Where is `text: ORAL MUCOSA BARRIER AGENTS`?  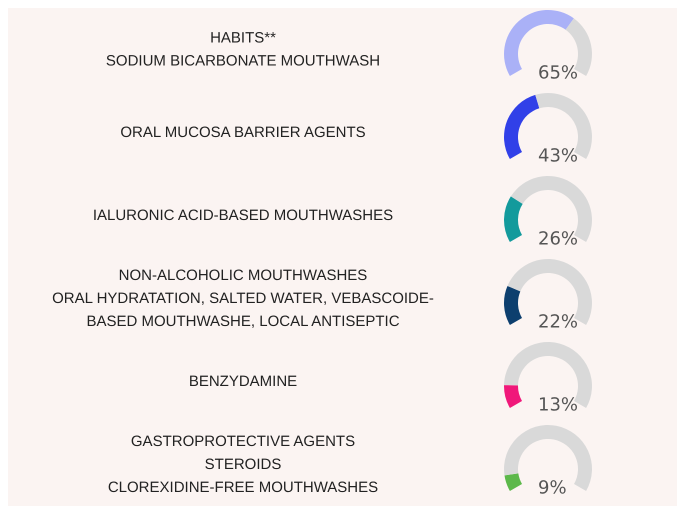
text: ORAL MUCOSA BARRIER AGENTS is located at coordinates (243, 132).